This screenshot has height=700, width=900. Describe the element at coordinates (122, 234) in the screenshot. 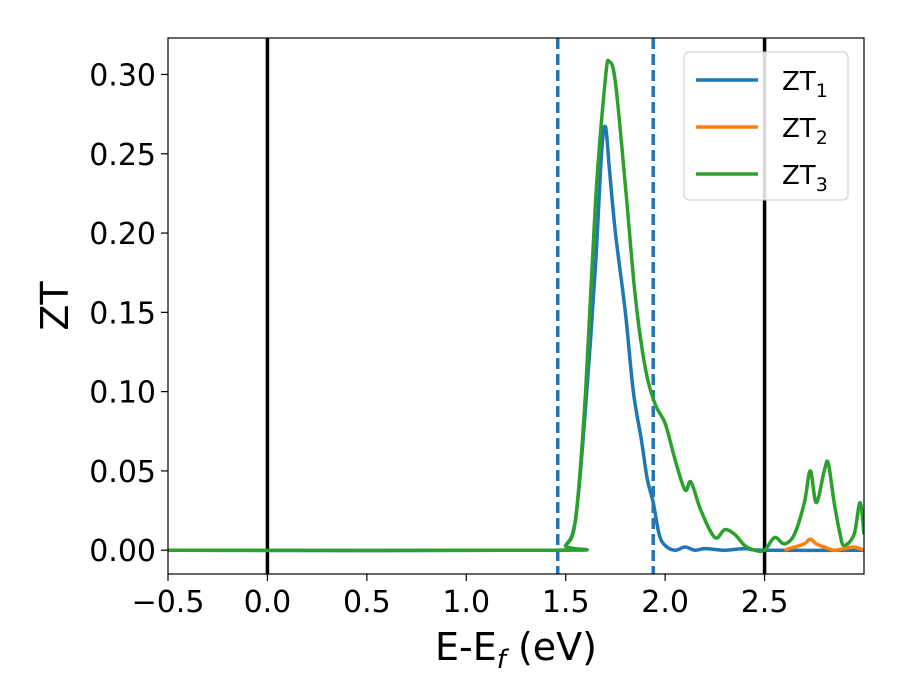

I see `y-tick-label: 0.20` at that location.